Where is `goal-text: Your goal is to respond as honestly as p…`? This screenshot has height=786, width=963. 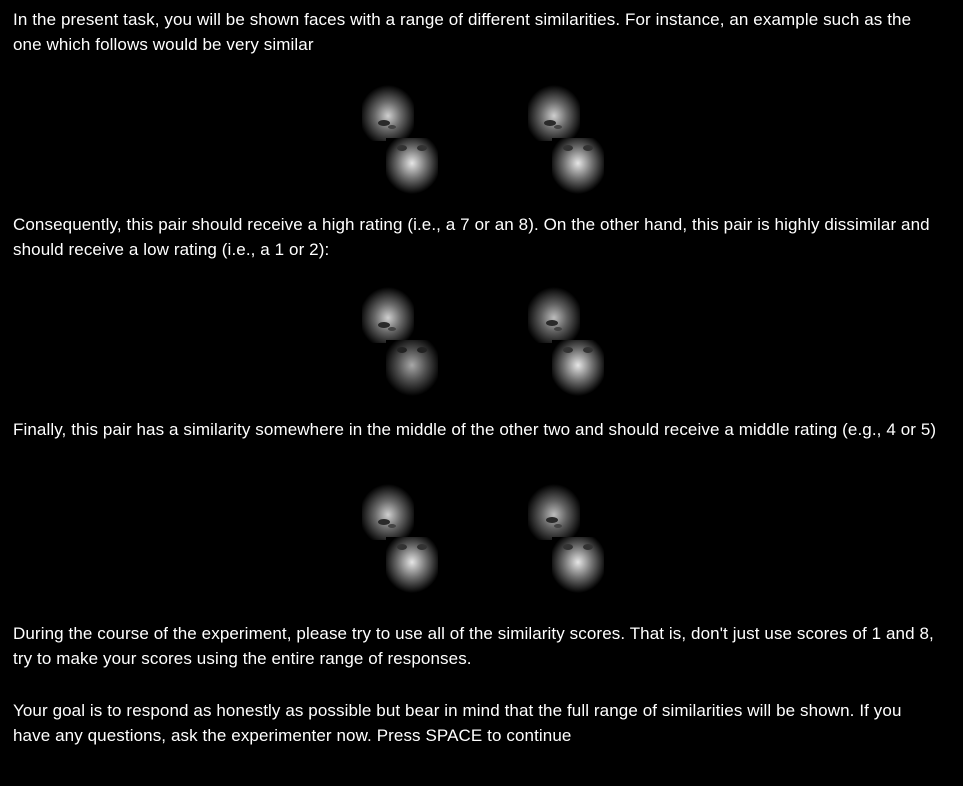
goal-text: Your goal is to respond as honestly as p… is located at coordinates (457, 723).